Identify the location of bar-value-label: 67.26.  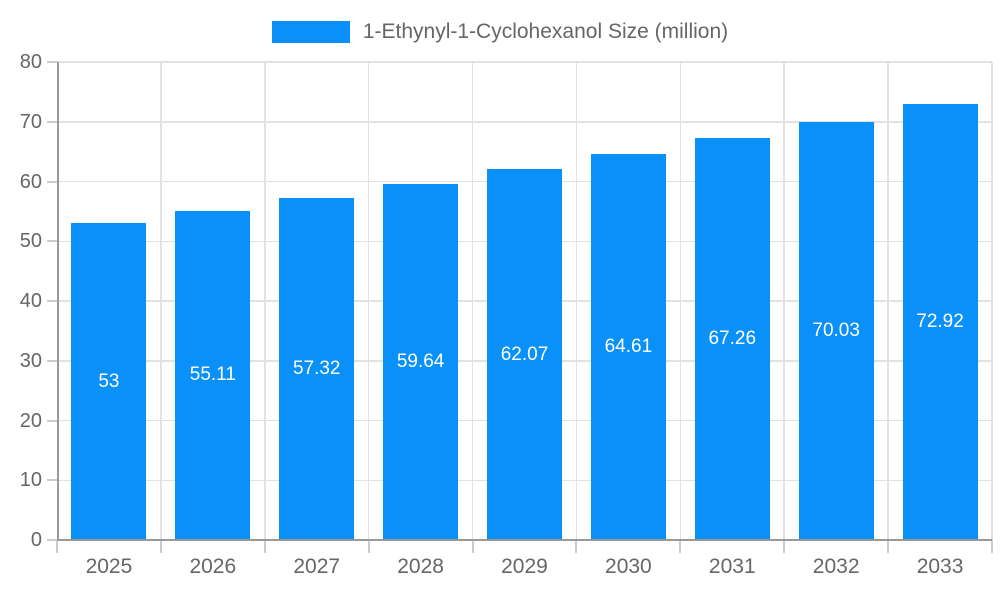
(732, 339).